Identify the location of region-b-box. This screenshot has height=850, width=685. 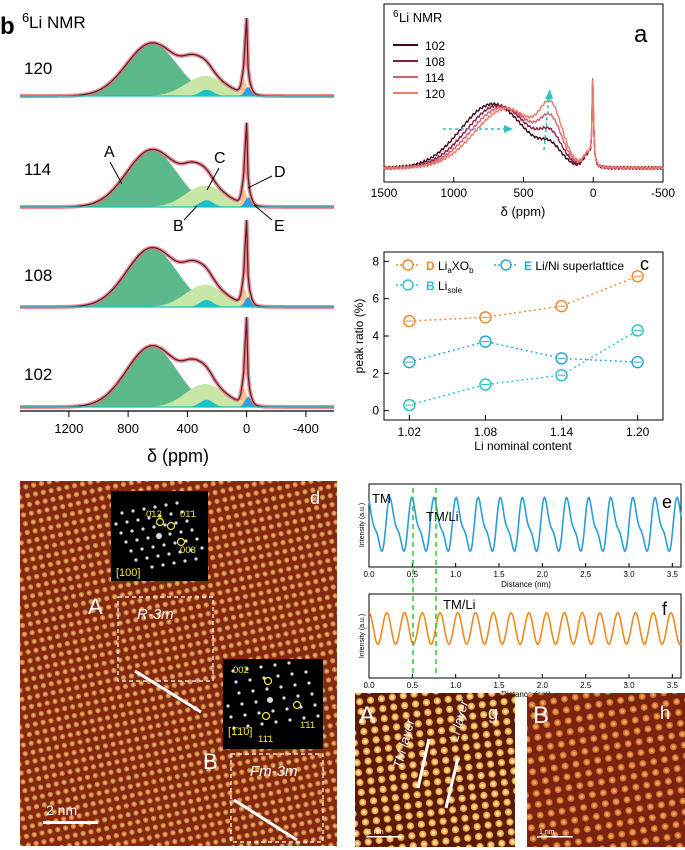
(277, 798).